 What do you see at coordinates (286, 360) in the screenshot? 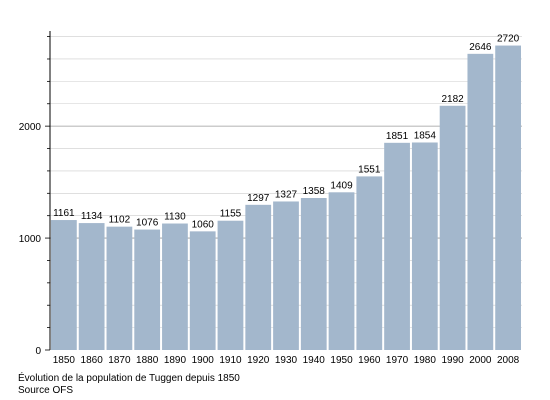
I see `x-tick-label-1930: 1930` at bounding box center [286, 360].